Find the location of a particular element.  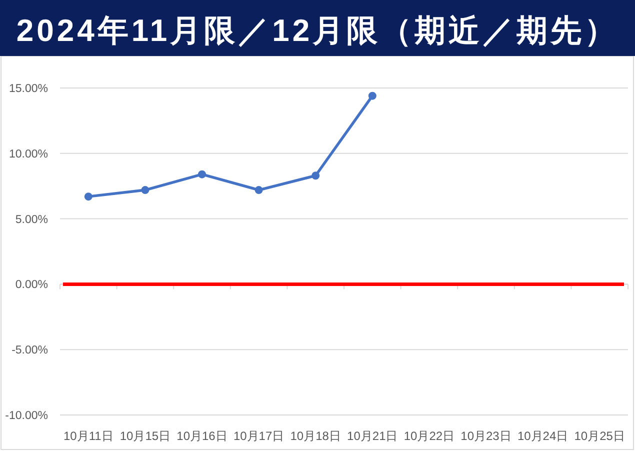

chart-title: 2024年11月限／12月限（期近／期先） is located at coordinates (317, 30).